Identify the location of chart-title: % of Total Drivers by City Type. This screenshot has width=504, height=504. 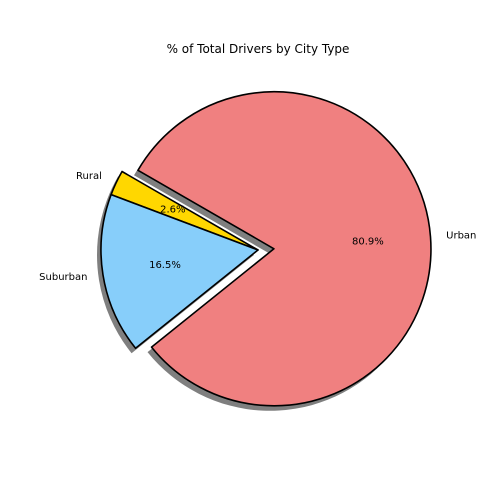
(258, 49).